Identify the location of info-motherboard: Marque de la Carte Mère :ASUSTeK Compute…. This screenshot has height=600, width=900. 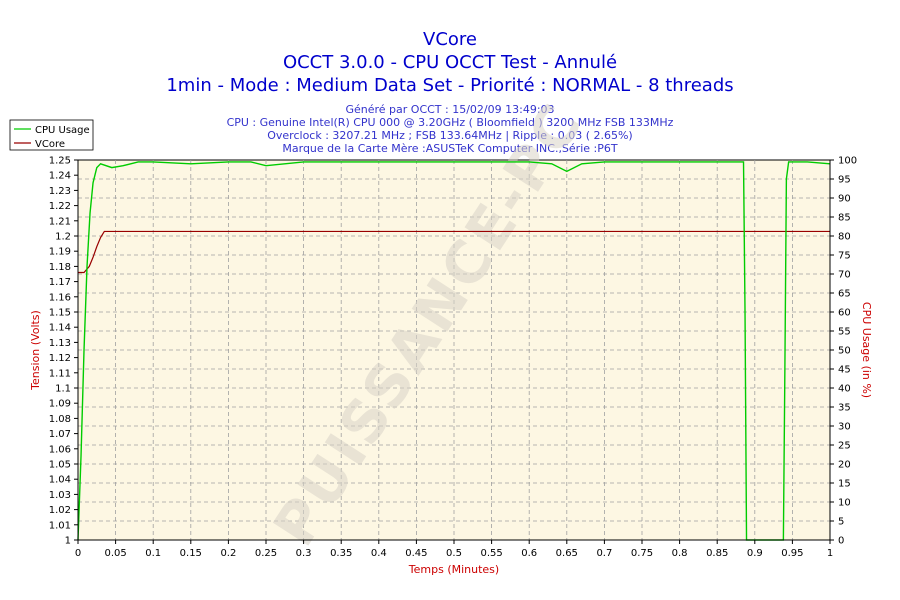
(449, 148).